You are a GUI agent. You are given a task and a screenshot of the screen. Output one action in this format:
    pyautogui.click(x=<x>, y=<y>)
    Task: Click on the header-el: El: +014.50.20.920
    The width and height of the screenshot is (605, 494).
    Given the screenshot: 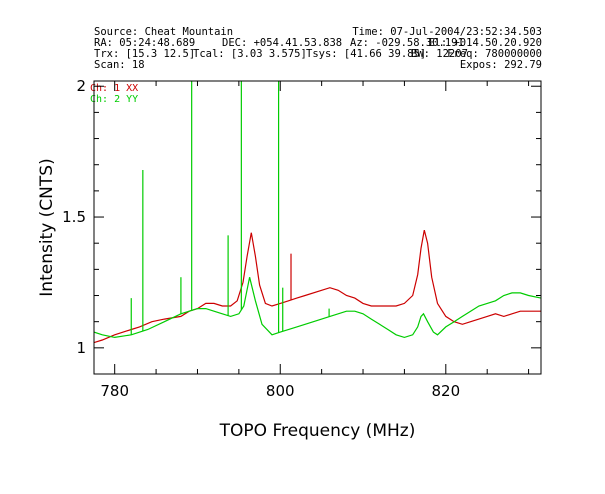 What is the action you would take?
    pyautogui.click(x=485, y=43)
    